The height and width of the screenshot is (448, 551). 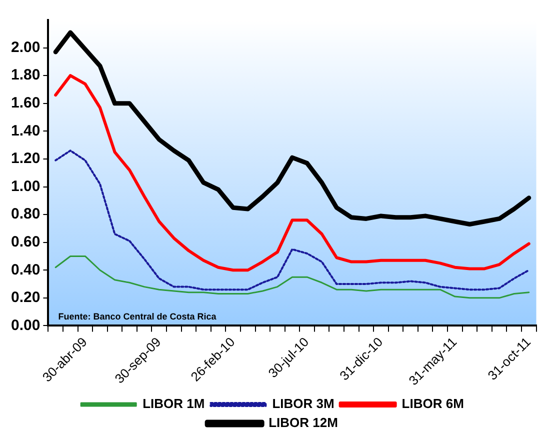 I want to click on y-tick-label: 0.80, so click(x=25, y=214).